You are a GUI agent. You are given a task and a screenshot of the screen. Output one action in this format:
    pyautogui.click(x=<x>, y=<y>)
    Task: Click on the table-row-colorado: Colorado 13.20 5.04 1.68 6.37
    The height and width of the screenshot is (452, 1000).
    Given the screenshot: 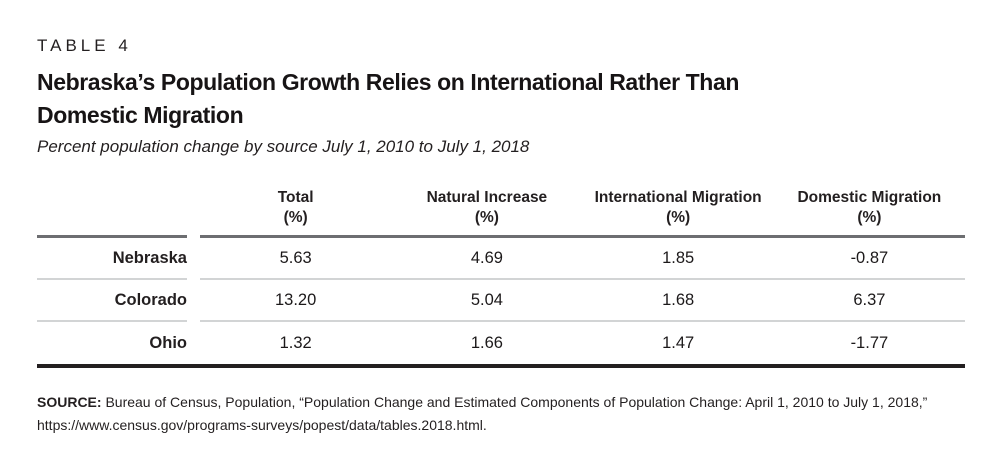 What is the action you would take?
    pyautogui.click(x=501, y=301)
    